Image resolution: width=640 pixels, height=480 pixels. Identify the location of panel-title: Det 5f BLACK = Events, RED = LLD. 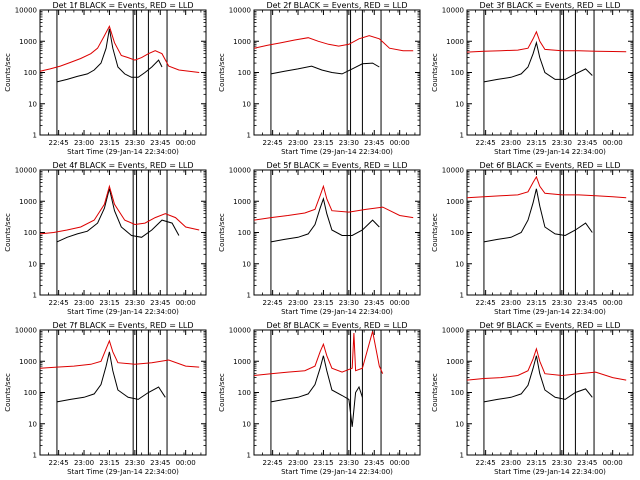
(336, 165).